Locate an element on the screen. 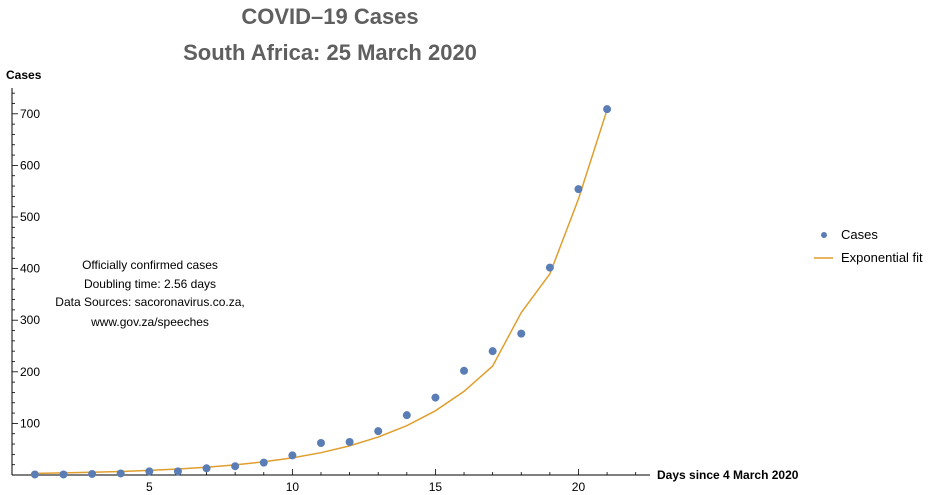 This screenshot has width=929, height=495. y-tick-label: 300 is located at coordinates (30, 320).